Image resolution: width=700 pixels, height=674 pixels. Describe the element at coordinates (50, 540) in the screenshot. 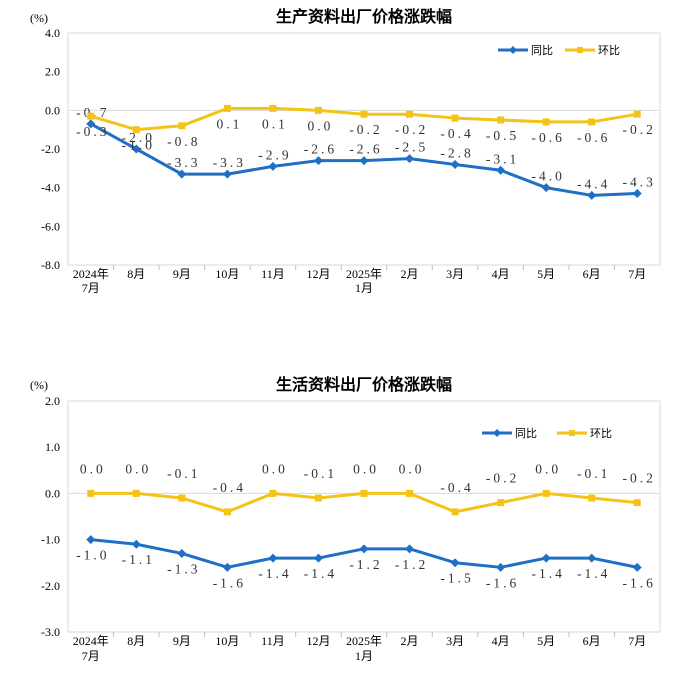

I see `y-tick-label: -1.0` at that location.